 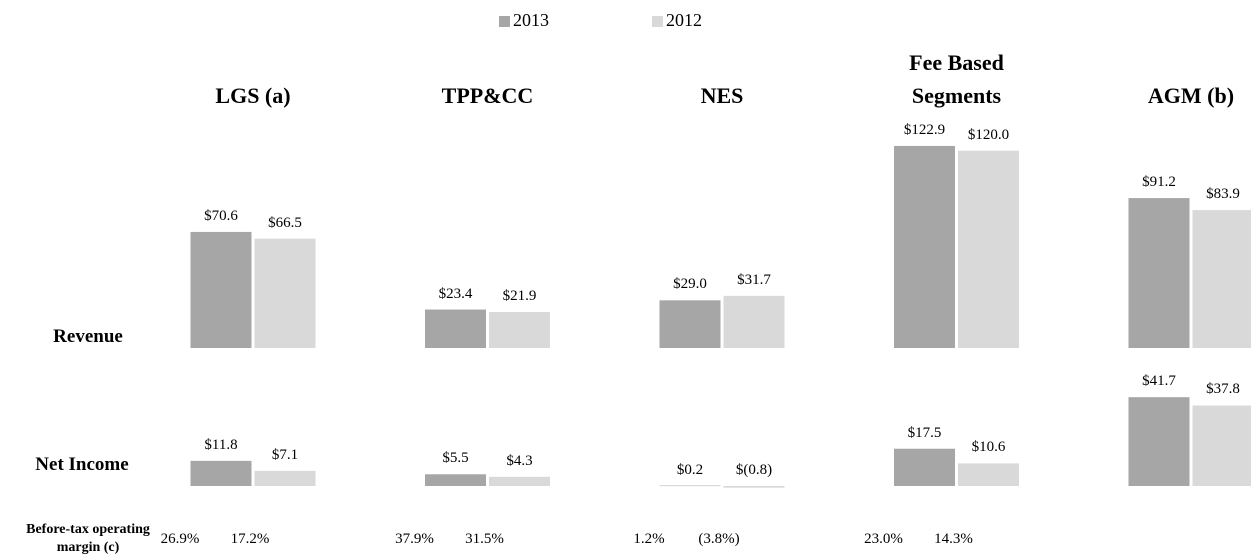 I want to click on value-label: $91.2, so click(x=1159, y=182).